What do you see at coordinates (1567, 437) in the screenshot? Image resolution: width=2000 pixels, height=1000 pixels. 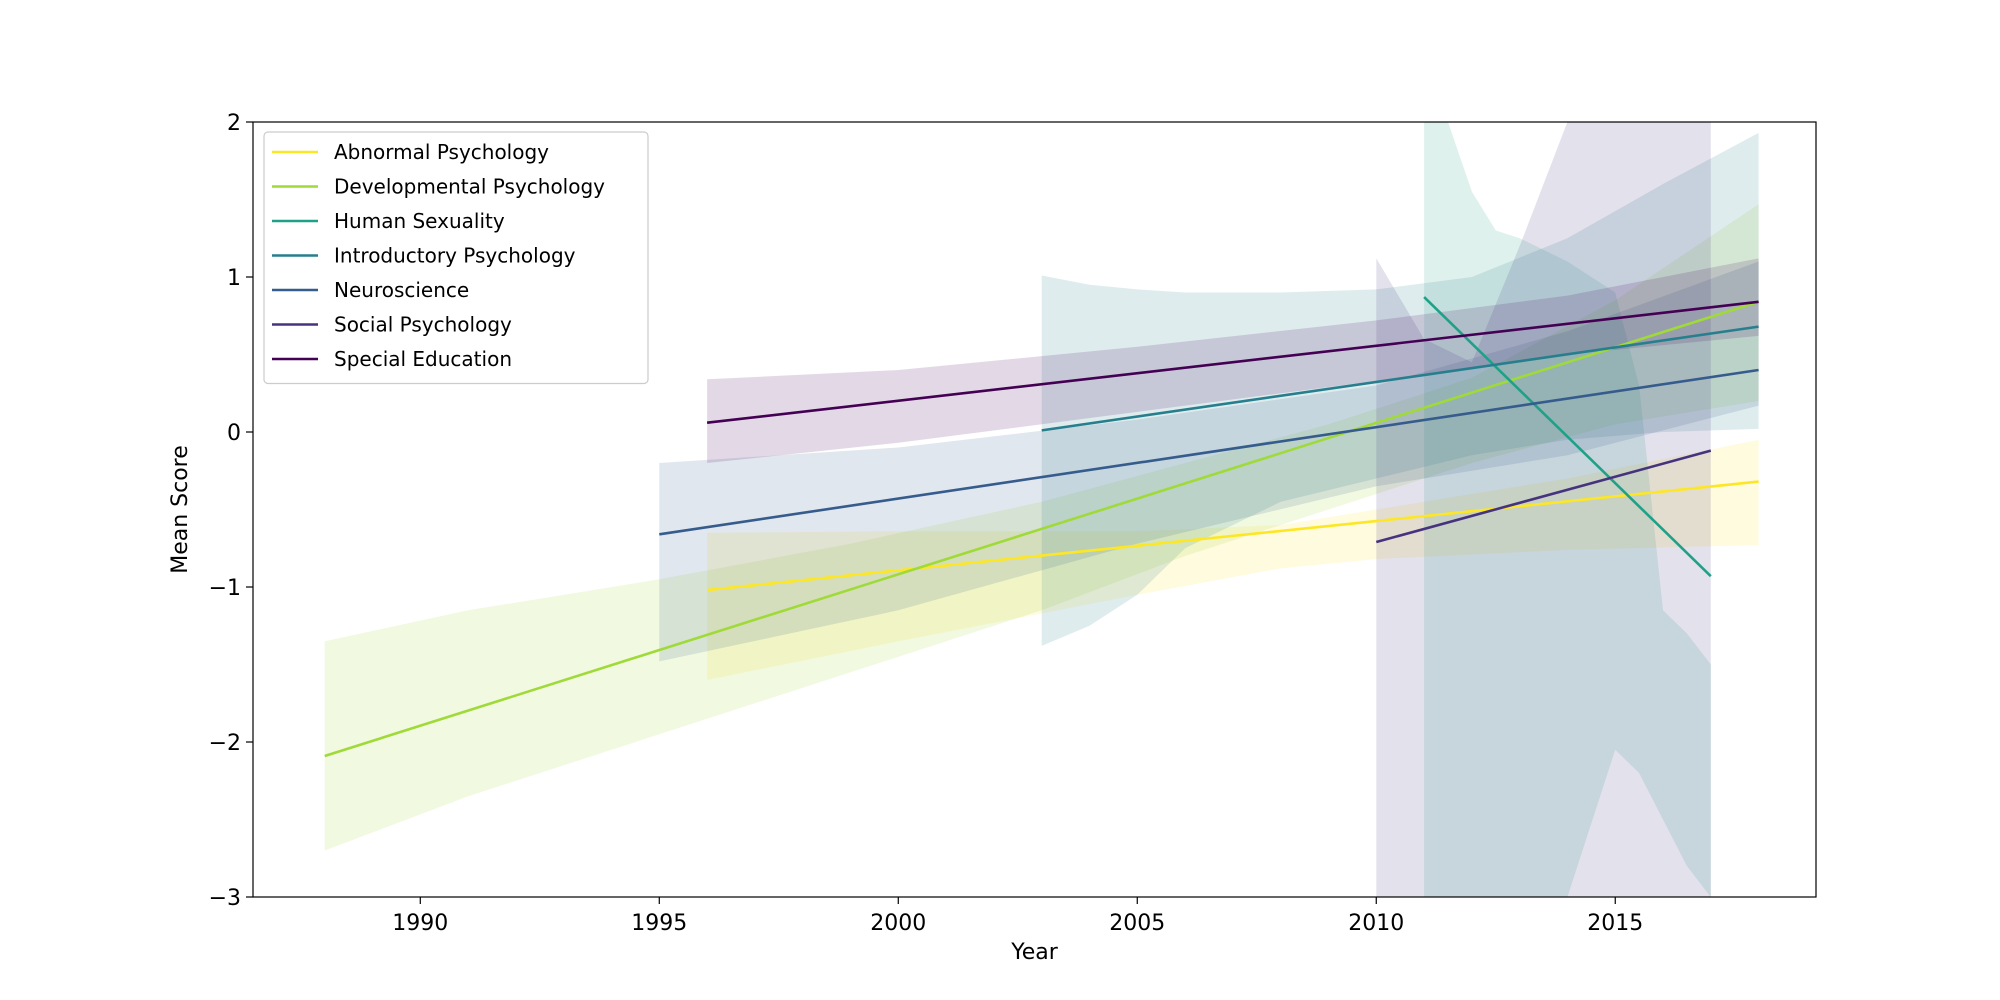 I see `line-human-sexuality` at bounding box center [1567, 437].